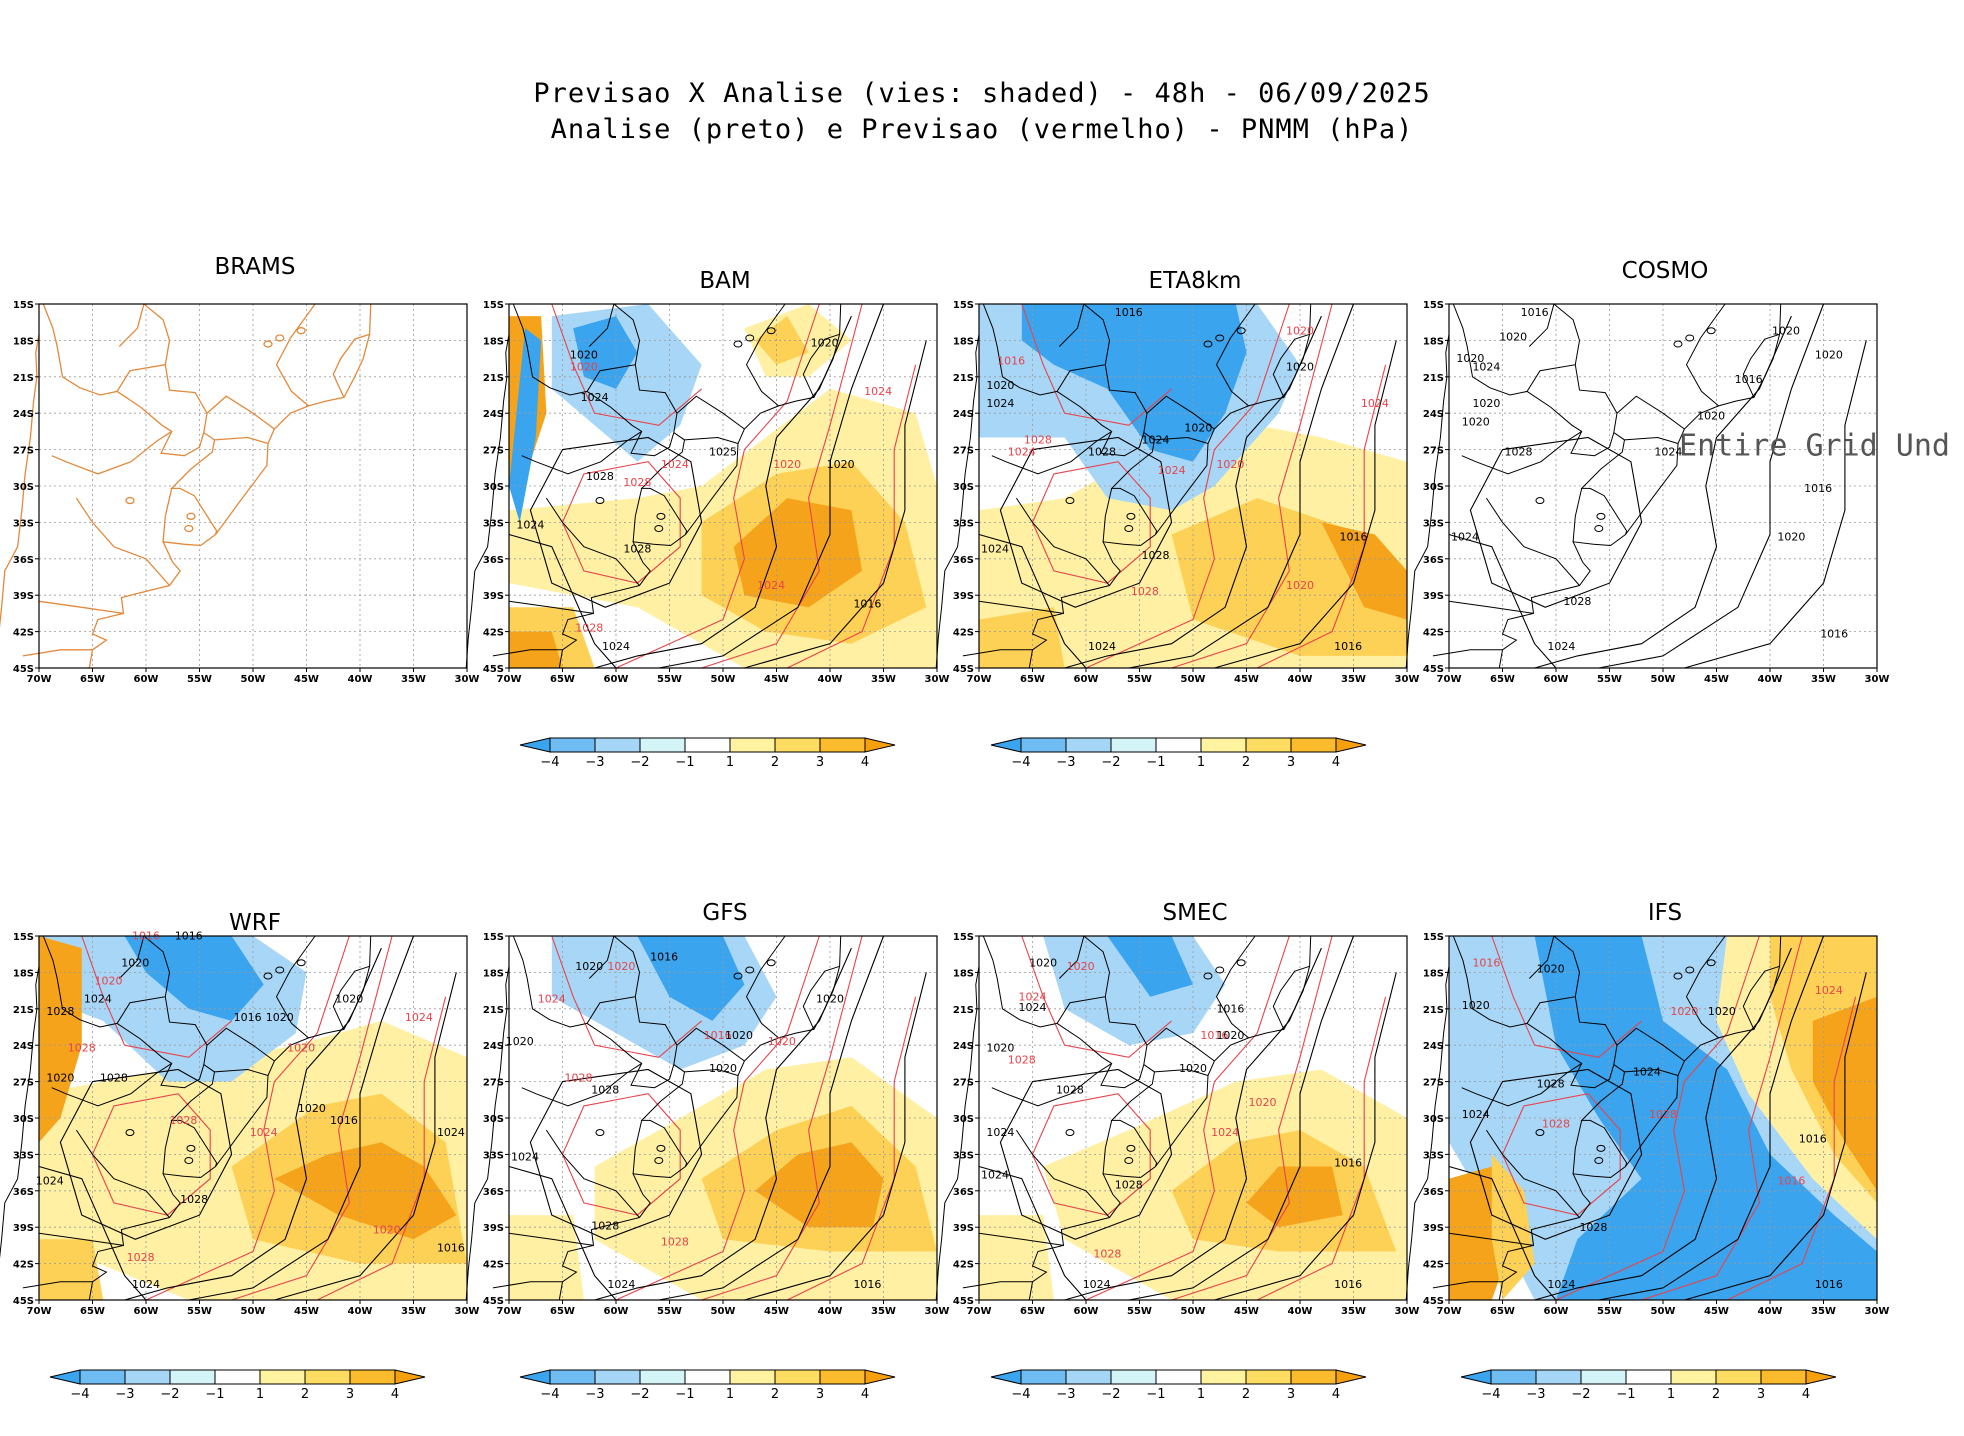 The image size is (1964, 1436). Describe the element at coordinates (493, 973) in the screenshot. I see `lat-tick-label: 18S` at that location.